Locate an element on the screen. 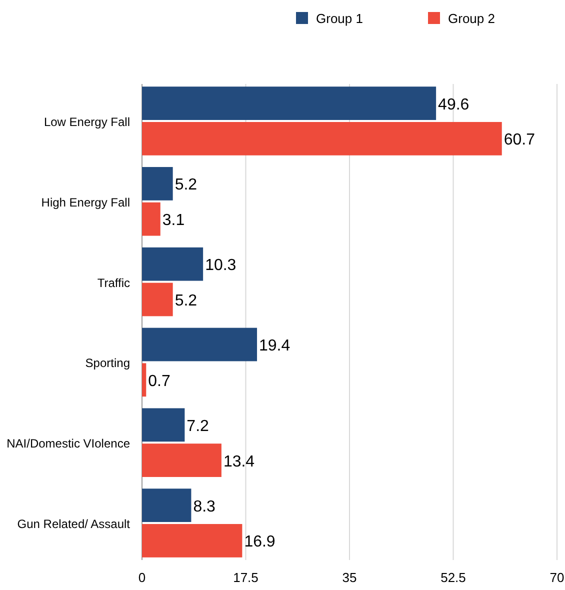 Image resolution: width=565 pixels, height=590 pixels. data-label: 0.7 is located at coordinates (159, 381).